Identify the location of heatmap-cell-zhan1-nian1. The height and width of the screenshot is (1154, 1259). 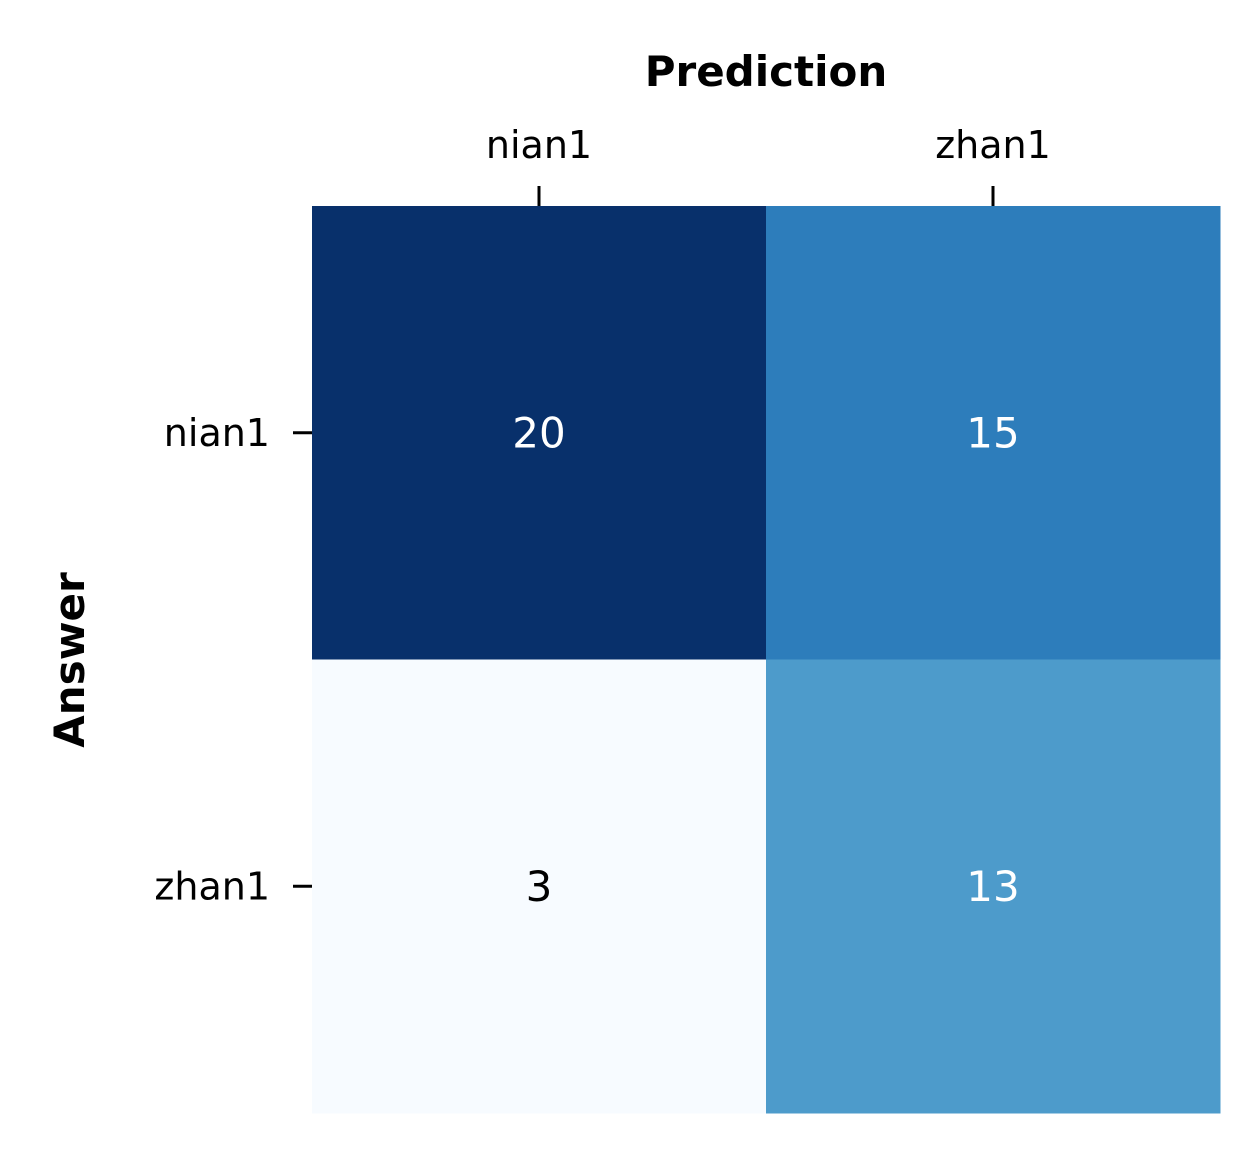
(539, 886).